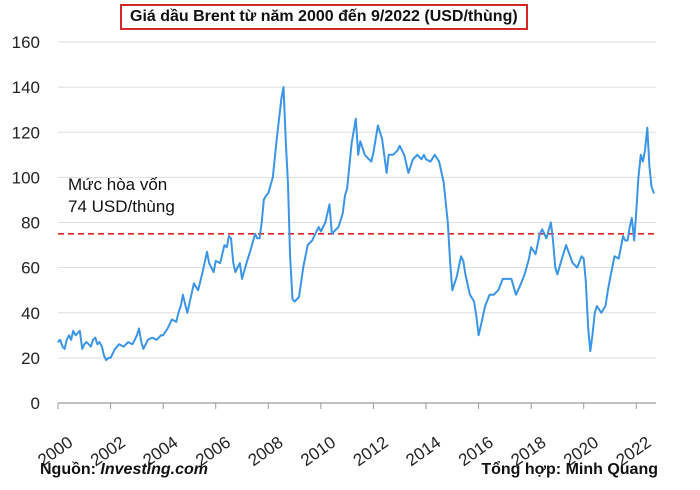 Image resolution: width=700 pixels, height=490 pixels. I want to click on y-tick-label: 100, so click(26, 177).